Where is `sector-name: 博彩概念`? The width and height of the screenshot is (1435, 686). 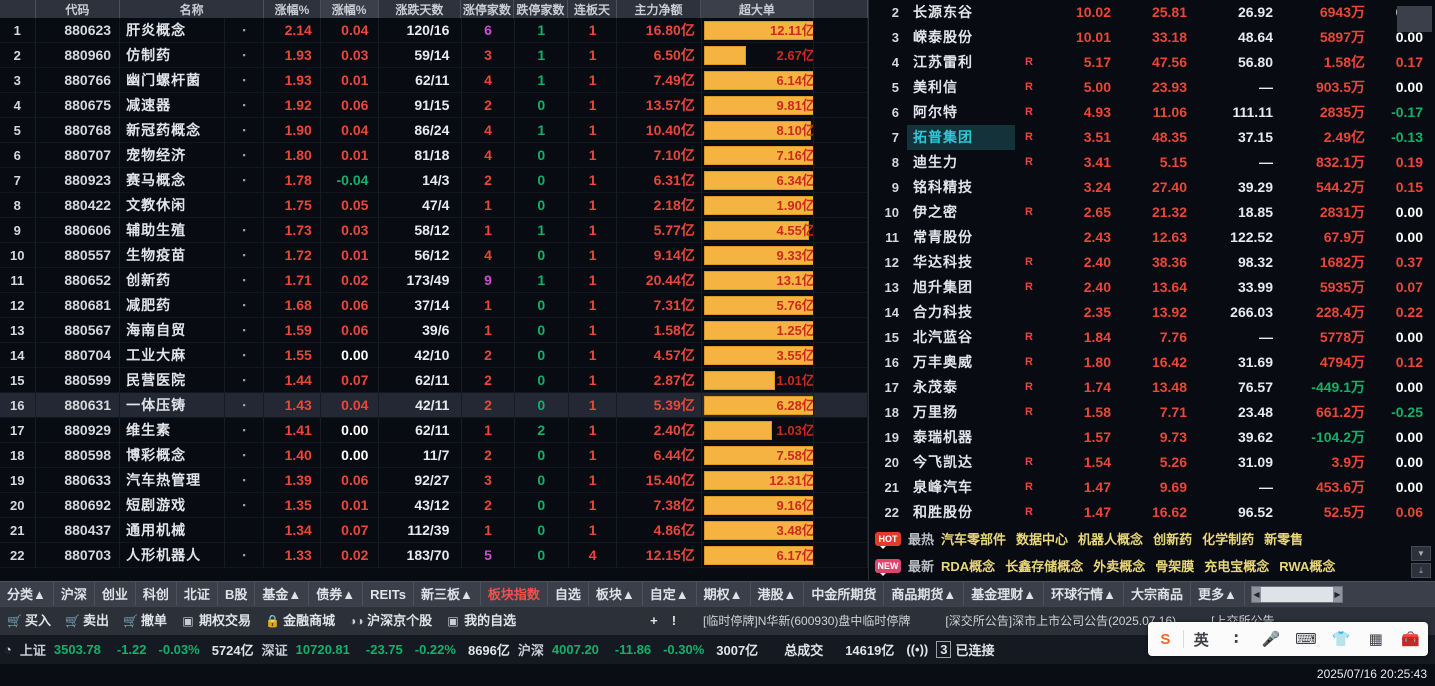
sector-name: 博彩概念 is located at coordinates (173, 455).